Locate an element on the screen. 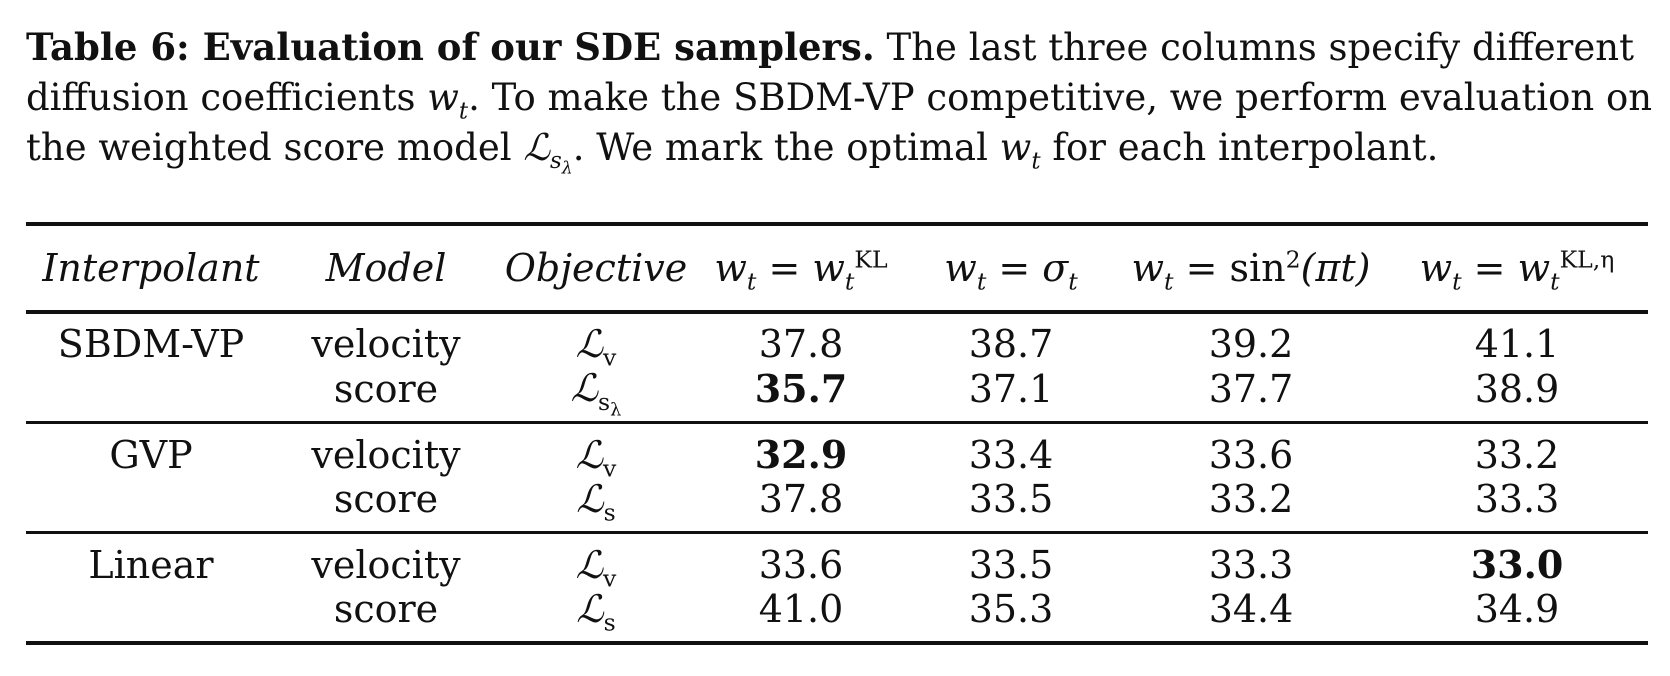 This screenshot has height=676, width=1670. cell-value: 35.7 is located at coordinates (801, 388).